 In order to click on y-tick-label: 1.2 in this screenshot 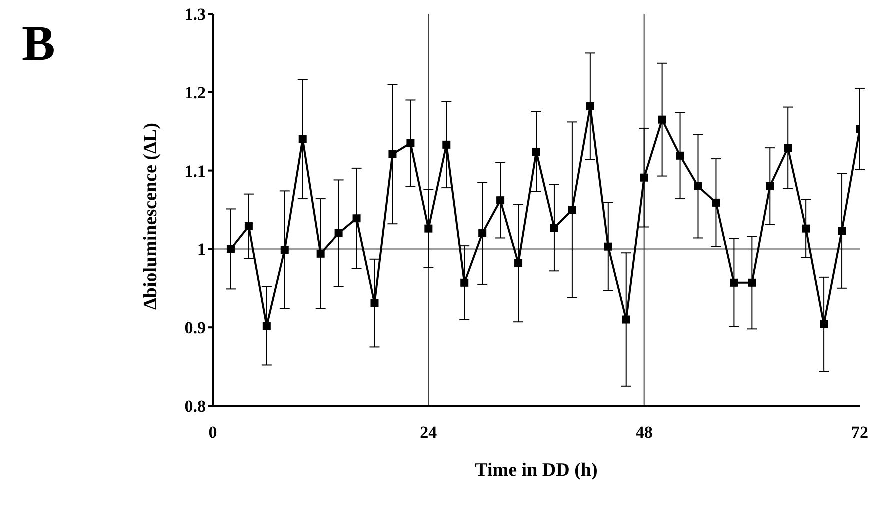, I will do `click(195, 92)`.